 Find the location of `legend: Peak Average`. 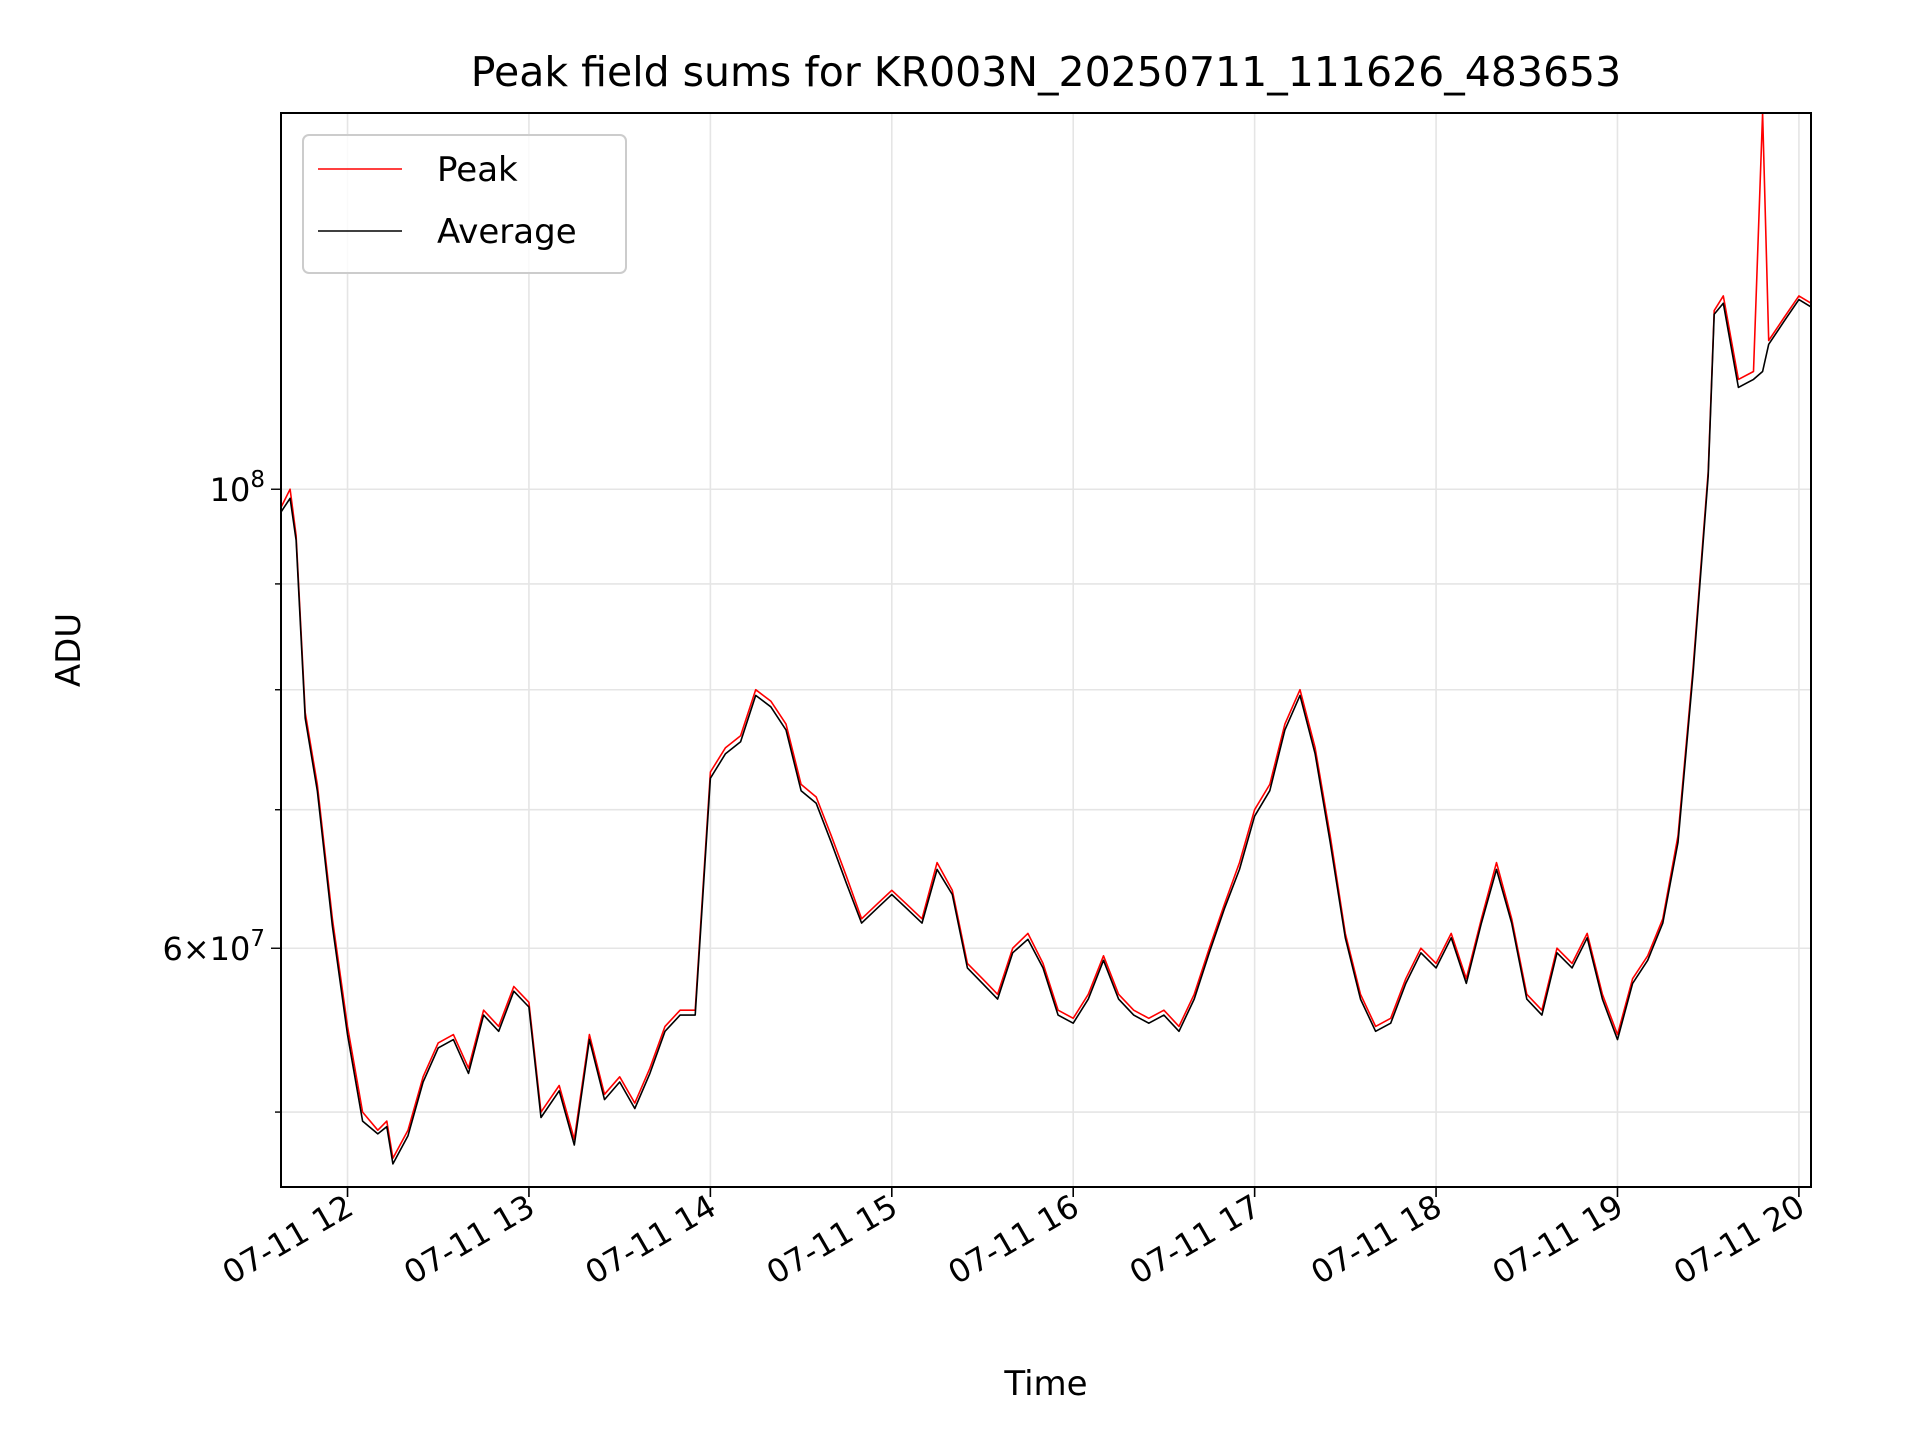

legend: Peak Average is located at coordinates (464, 204).